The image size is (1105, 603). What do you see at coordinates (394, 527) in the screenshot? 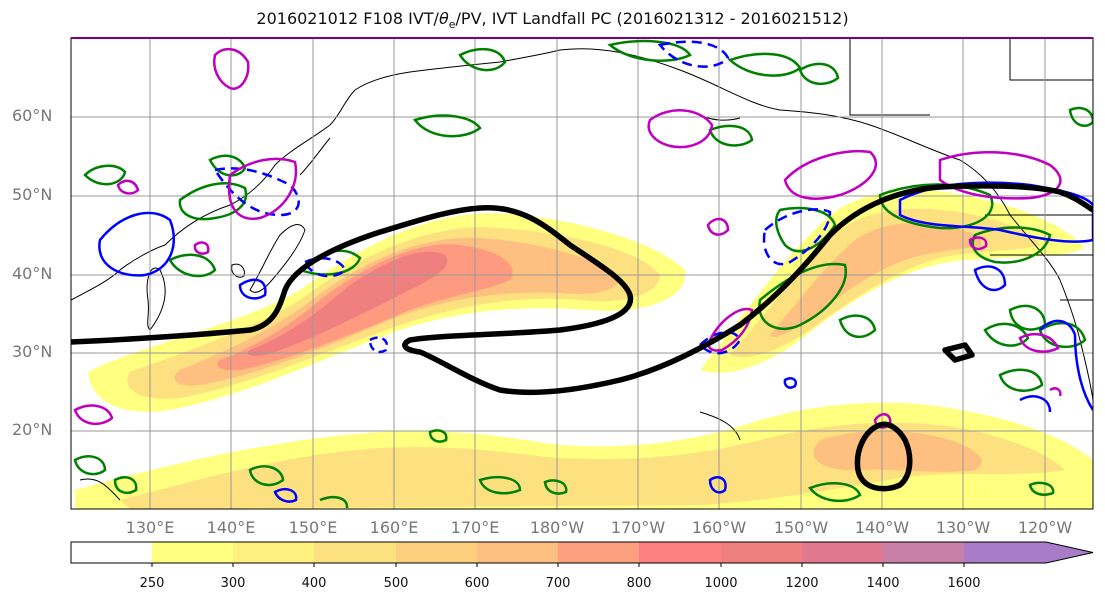
I see `lon-label-160e: 160°E` at bounding box center [394, 527].